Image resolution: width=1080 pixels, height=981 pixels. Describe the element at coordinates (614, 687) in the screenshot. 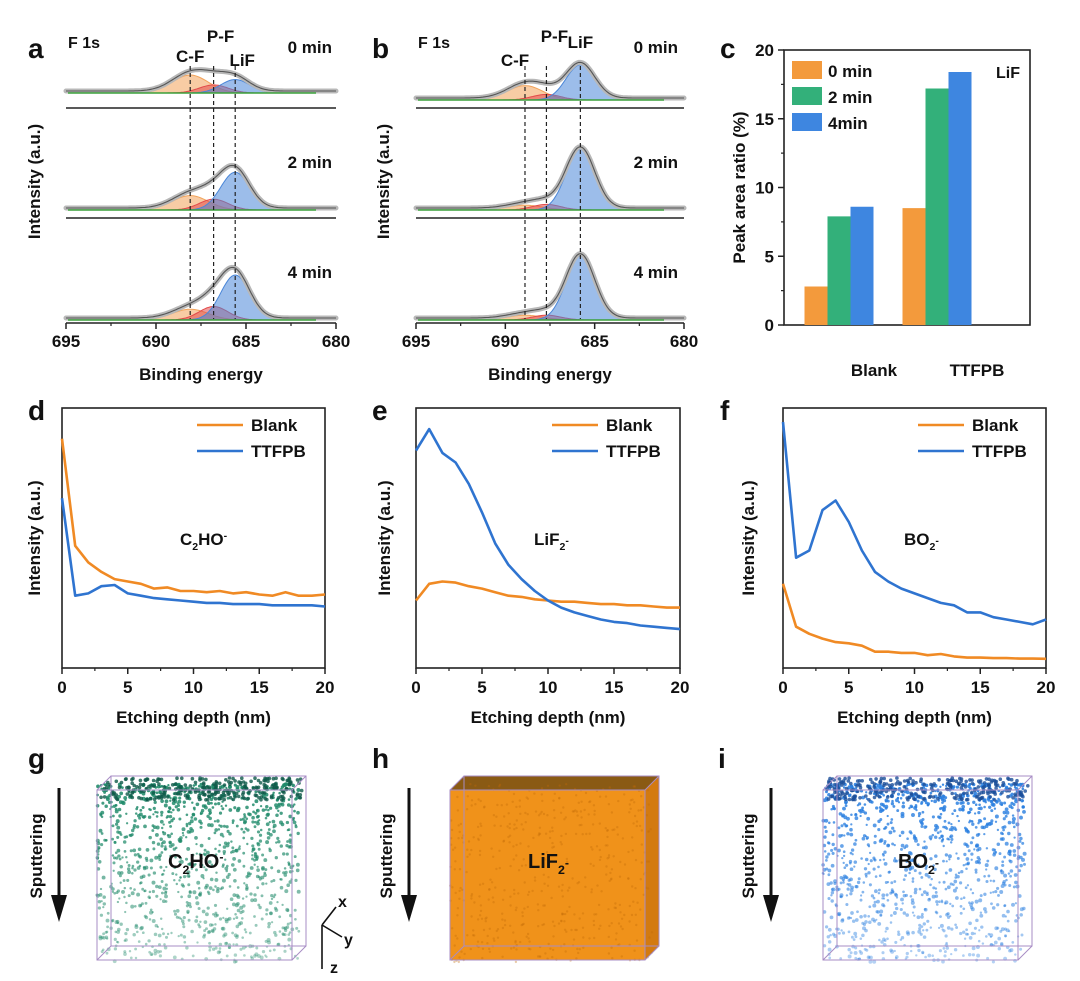

I see `x-tick-label: 15` at that location.